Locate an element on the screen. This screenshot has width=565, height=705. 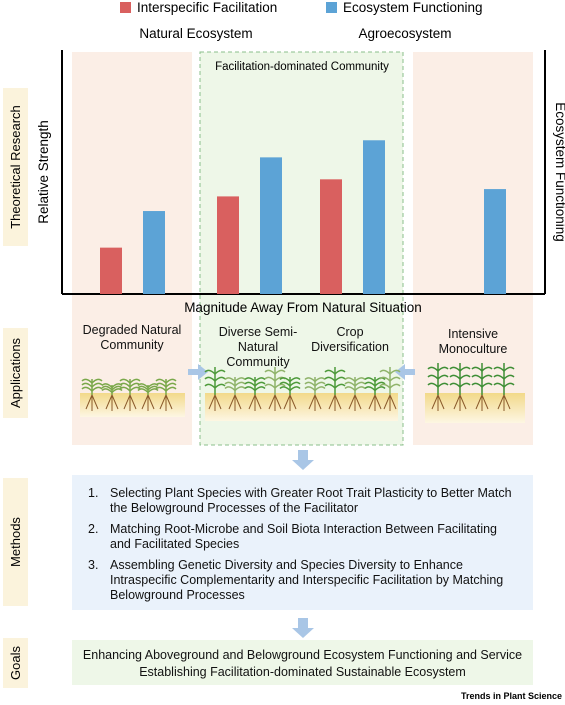
row-label: Theoretical Research is located at coordinates (15, 167).